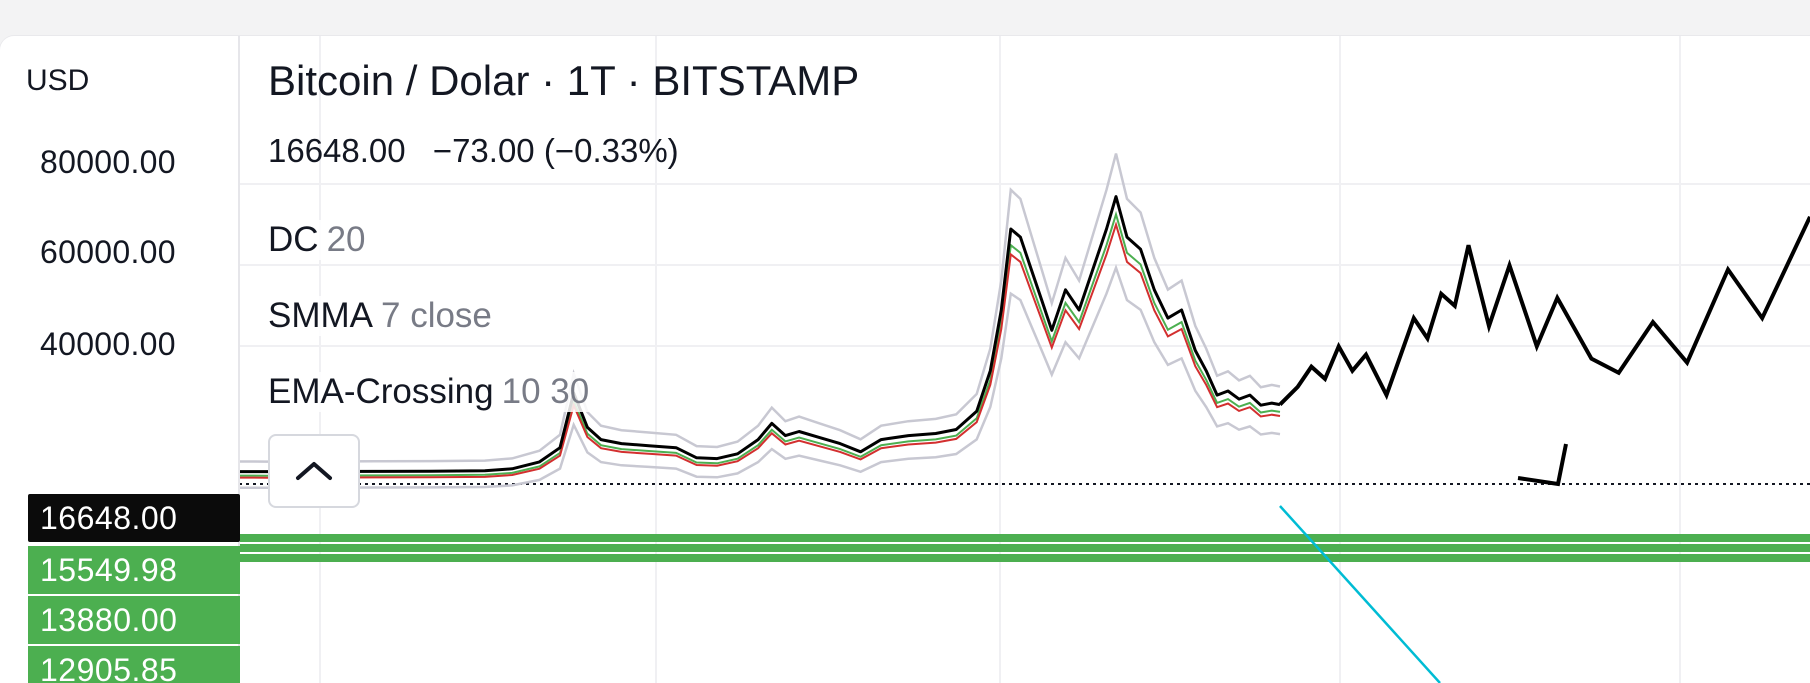  I want to click on indicator-params: 20, so click(346, 239).